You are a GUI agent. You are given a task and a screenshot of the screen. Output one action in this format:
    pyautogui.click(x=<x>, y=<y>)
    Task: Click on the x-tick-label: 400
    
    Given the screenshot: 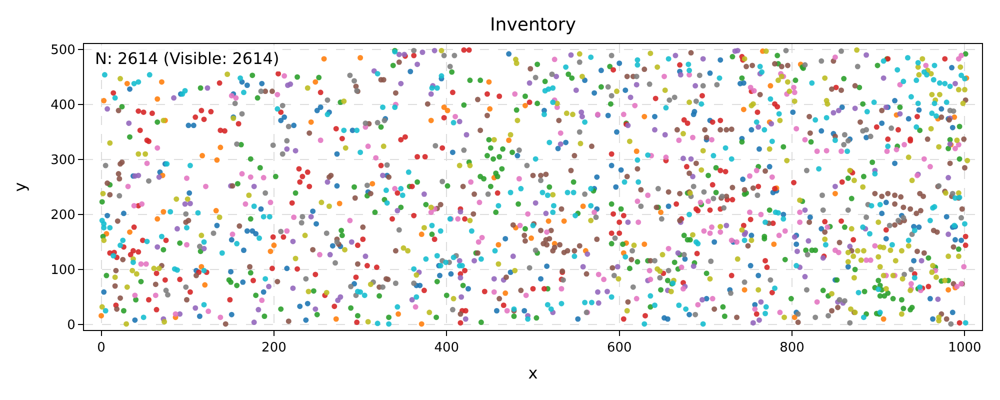 What is the action you would take?
    pyautogui.click(x=447, y=348)
    